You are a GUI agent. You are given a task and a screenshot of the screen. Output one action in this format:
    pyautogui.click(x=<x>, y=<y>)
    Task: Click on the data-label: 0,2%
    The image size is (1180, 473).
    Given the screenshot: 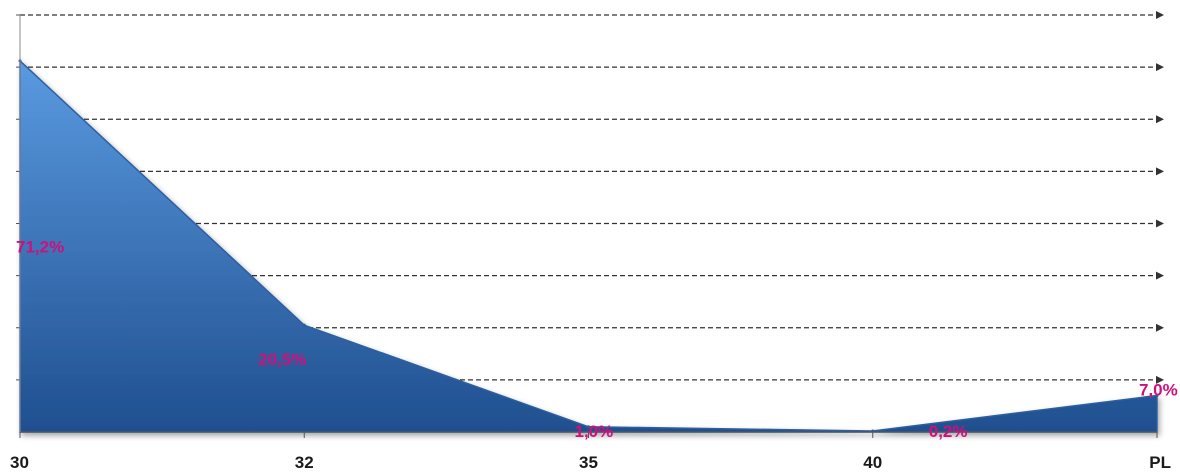 What is the action you would take?
    pyautogui.click(x=948, y=431)
    